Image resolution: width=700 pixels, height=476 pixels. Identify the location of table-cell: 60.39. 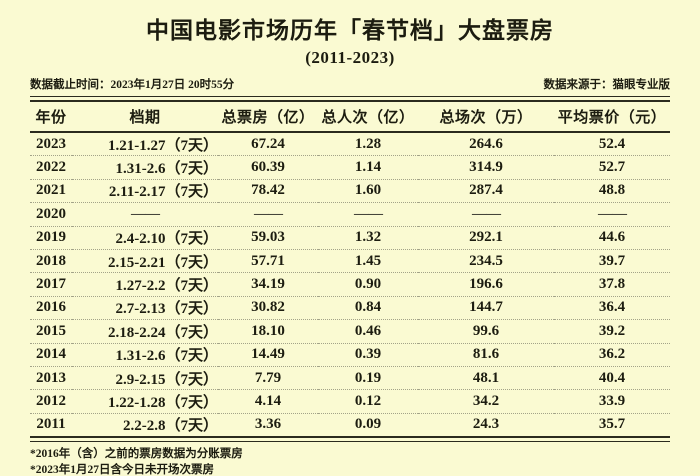
(268, 167).